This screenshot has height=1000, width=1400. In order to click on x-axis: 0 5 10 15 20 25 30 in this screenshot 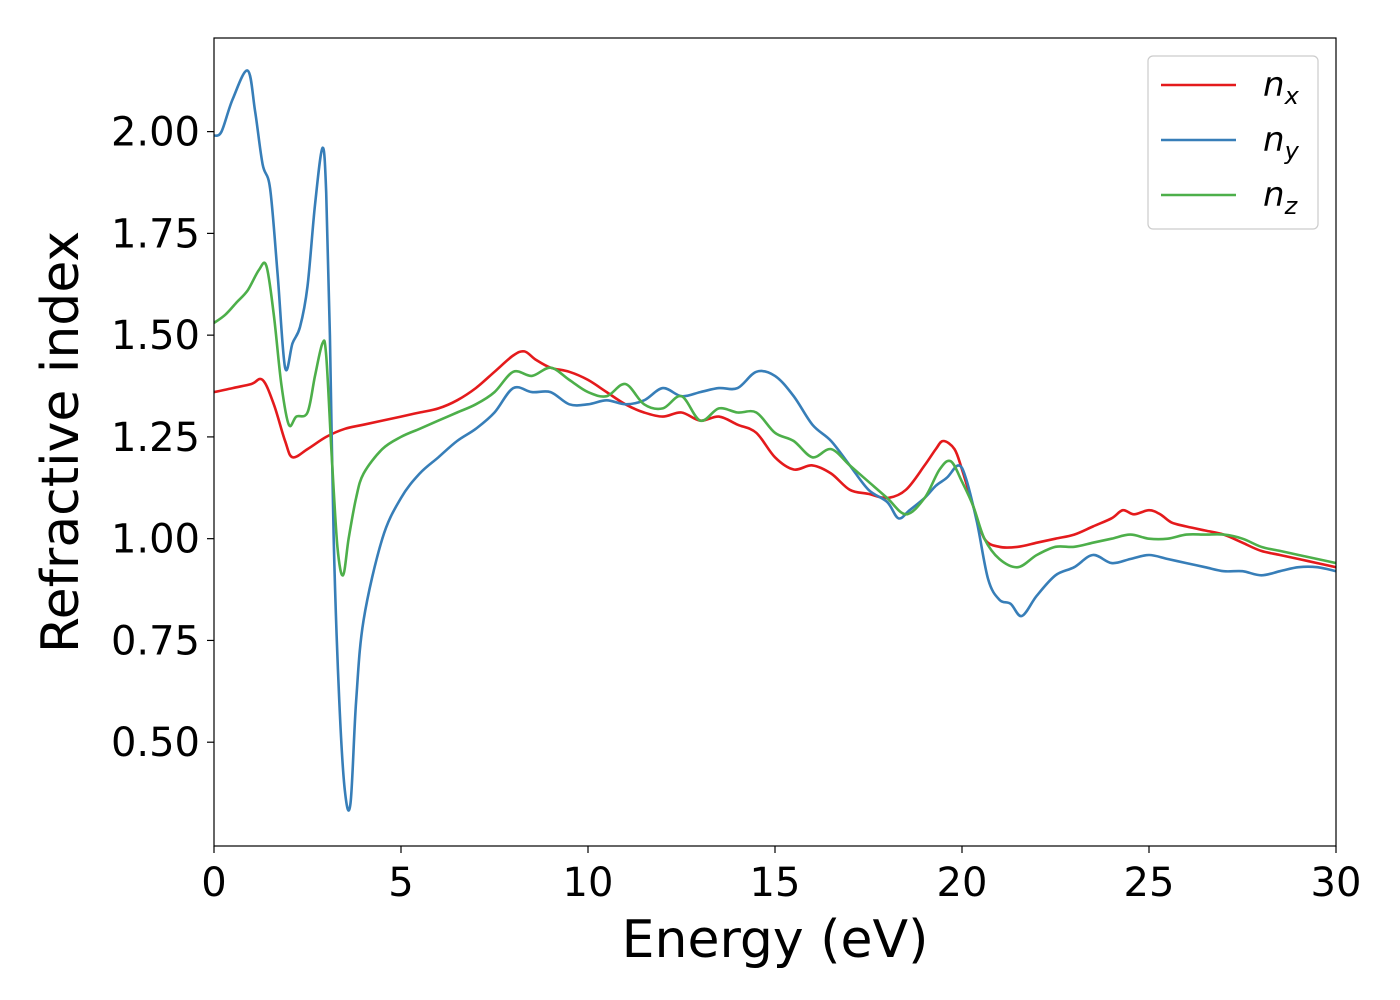, I will do `click(781, 876)`.